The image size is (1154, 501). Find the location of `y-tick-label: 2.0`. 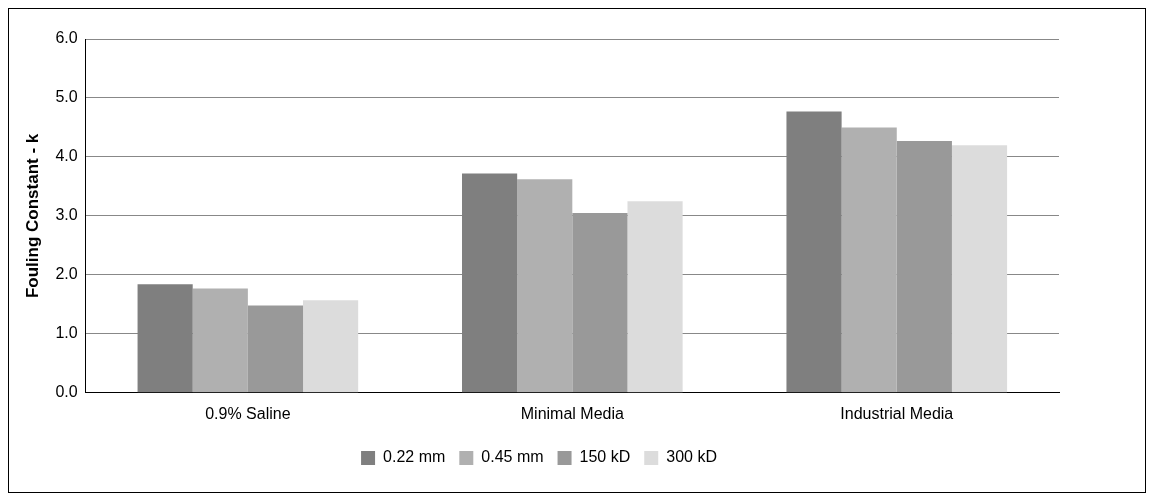

y-tick-label: 2.0 is located at coordinates (66, 274).